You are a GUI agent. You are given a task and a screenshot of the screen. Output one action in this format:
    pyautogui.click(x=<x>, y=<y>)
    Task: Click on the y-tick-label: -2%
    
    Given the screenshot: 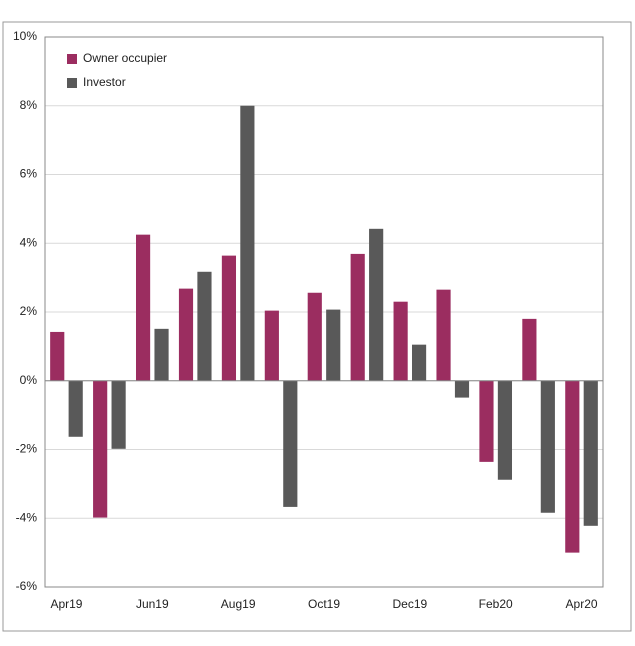 What is the action you would take?
    pyautogui.click(x=27, y=449)
    